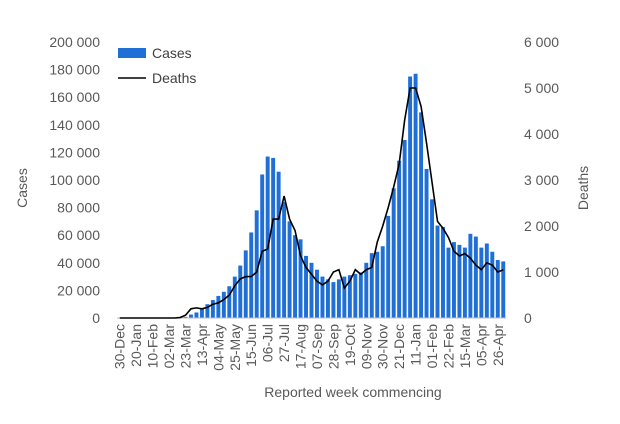 This screenshot has height=424, width=620. I want to click on bar-cases-14-Dec, so click(393, 253).